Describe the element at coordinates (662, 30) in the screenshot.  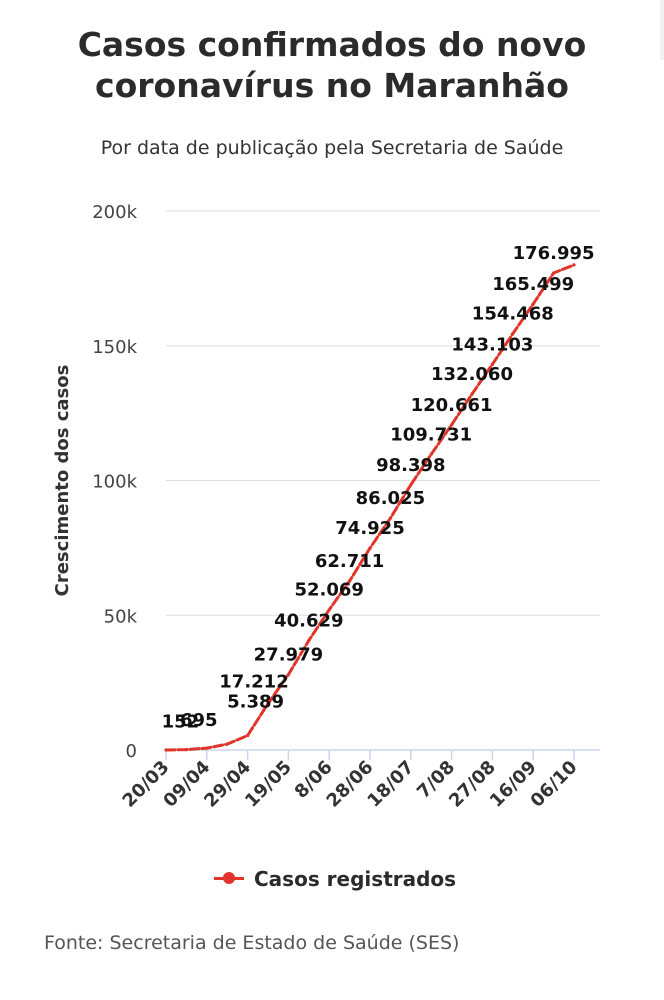
I see `scroll-edge` at that location.